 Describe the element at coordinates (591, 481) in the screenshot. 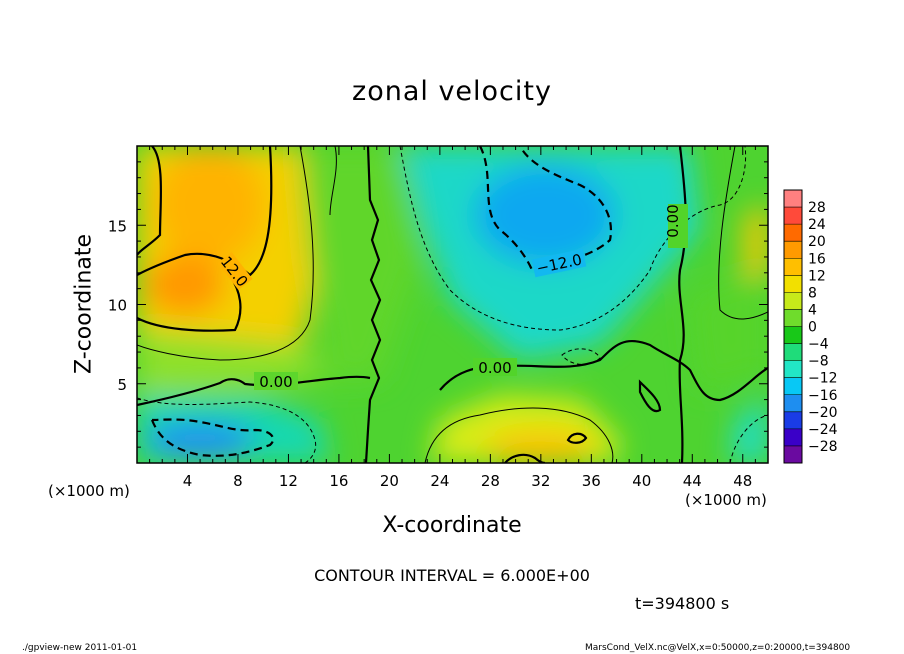

I see `x-tick-label: 36` at that location.